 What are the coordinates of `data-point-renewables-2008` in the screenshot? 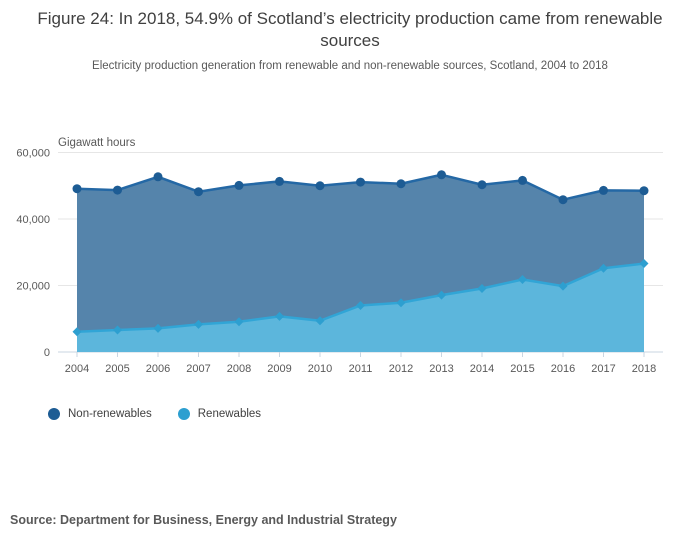 It's located at (239, 322).